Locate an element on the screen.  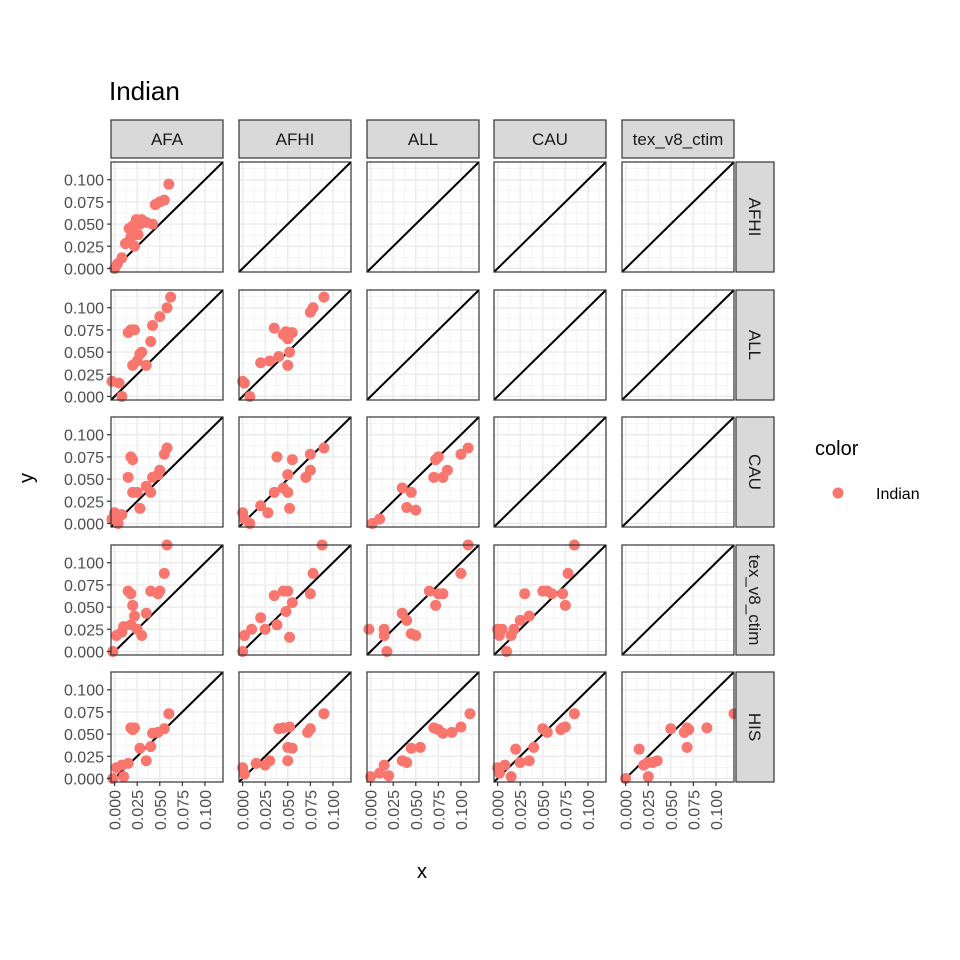
x-tick-label: 0.025 is located at coordinates (521, 810).